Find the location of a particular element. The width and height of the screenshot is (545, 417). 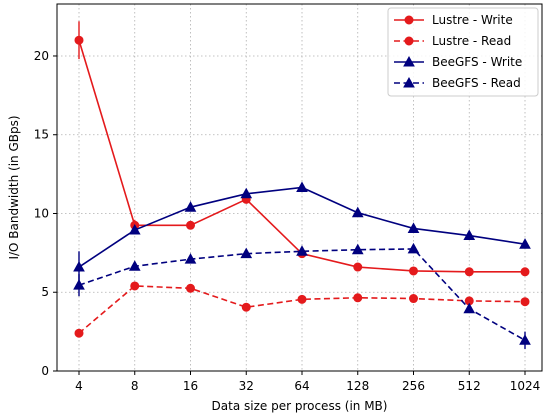

y-tick-label: 5 is located at coordinates (45, 292).